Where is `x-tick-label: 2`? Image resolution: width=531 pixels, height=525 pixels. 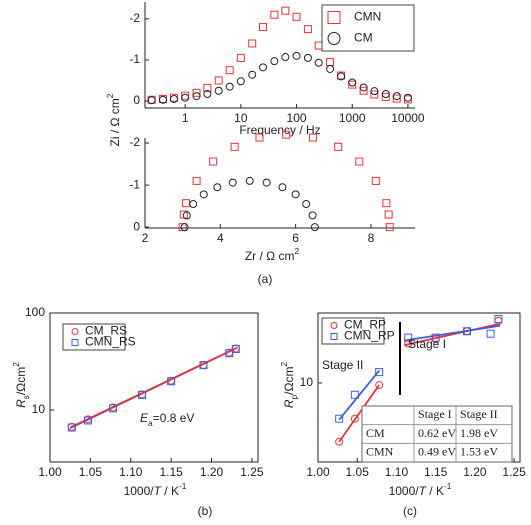 x-tick-label: 2 is located at coordinates (145, 238).